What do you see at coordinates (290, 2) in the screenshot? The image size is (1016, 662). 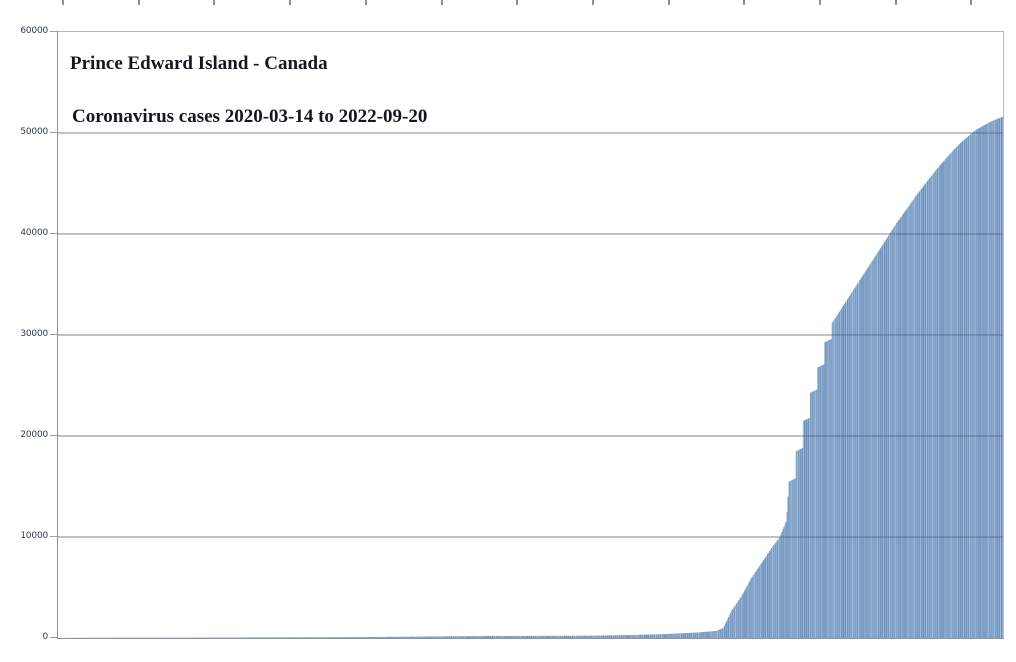 I see `ruler-tick` at bounding box center [290, 2].